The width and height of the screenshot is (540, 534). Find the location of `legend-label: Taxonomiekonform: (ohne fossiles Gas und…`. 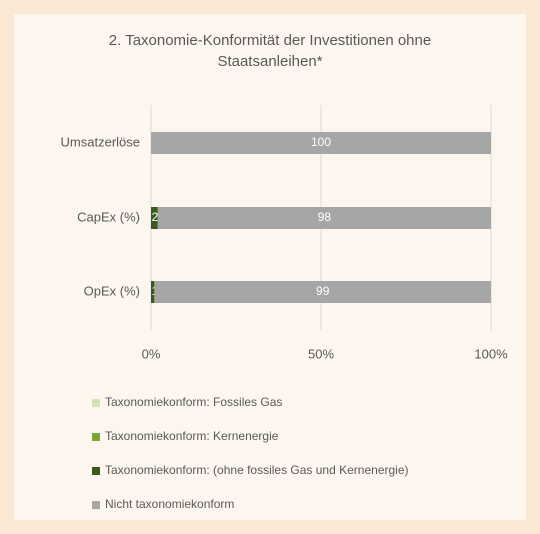

legend-label: Taxonomiekonform: (ohne fossiles Gas und… is located at coordinates (257, 470).